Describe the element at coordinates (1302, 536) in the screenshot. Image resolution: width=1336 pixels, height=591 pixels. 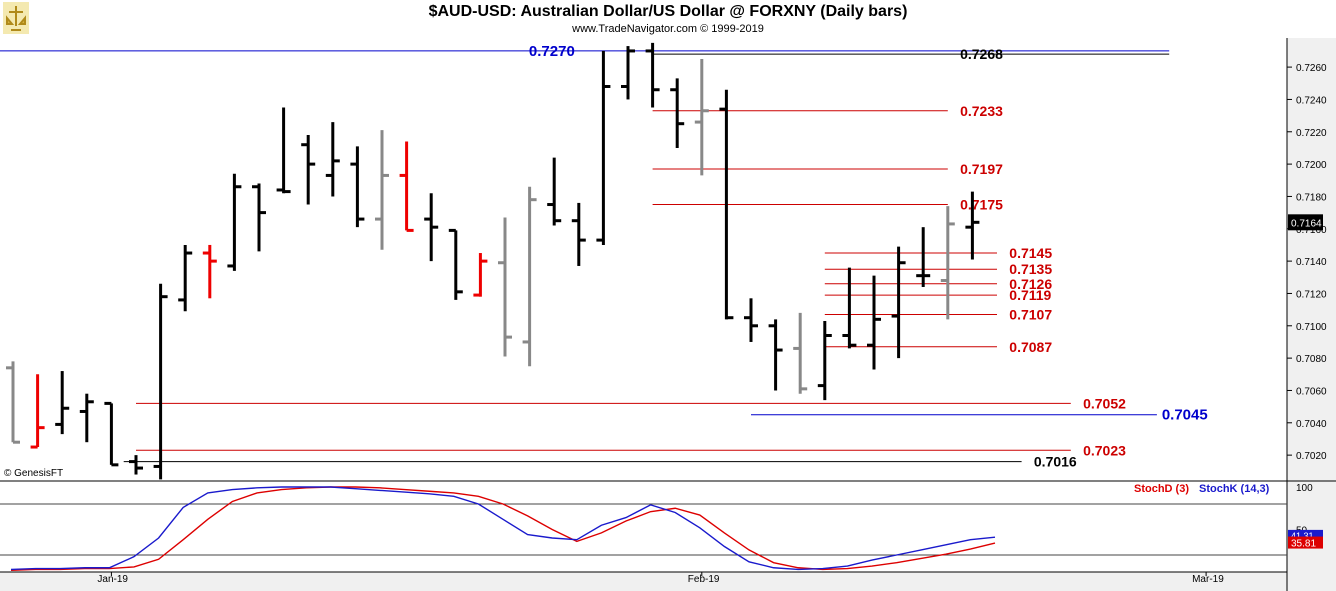
I see `stoch-k-value: 41.31` at that location.